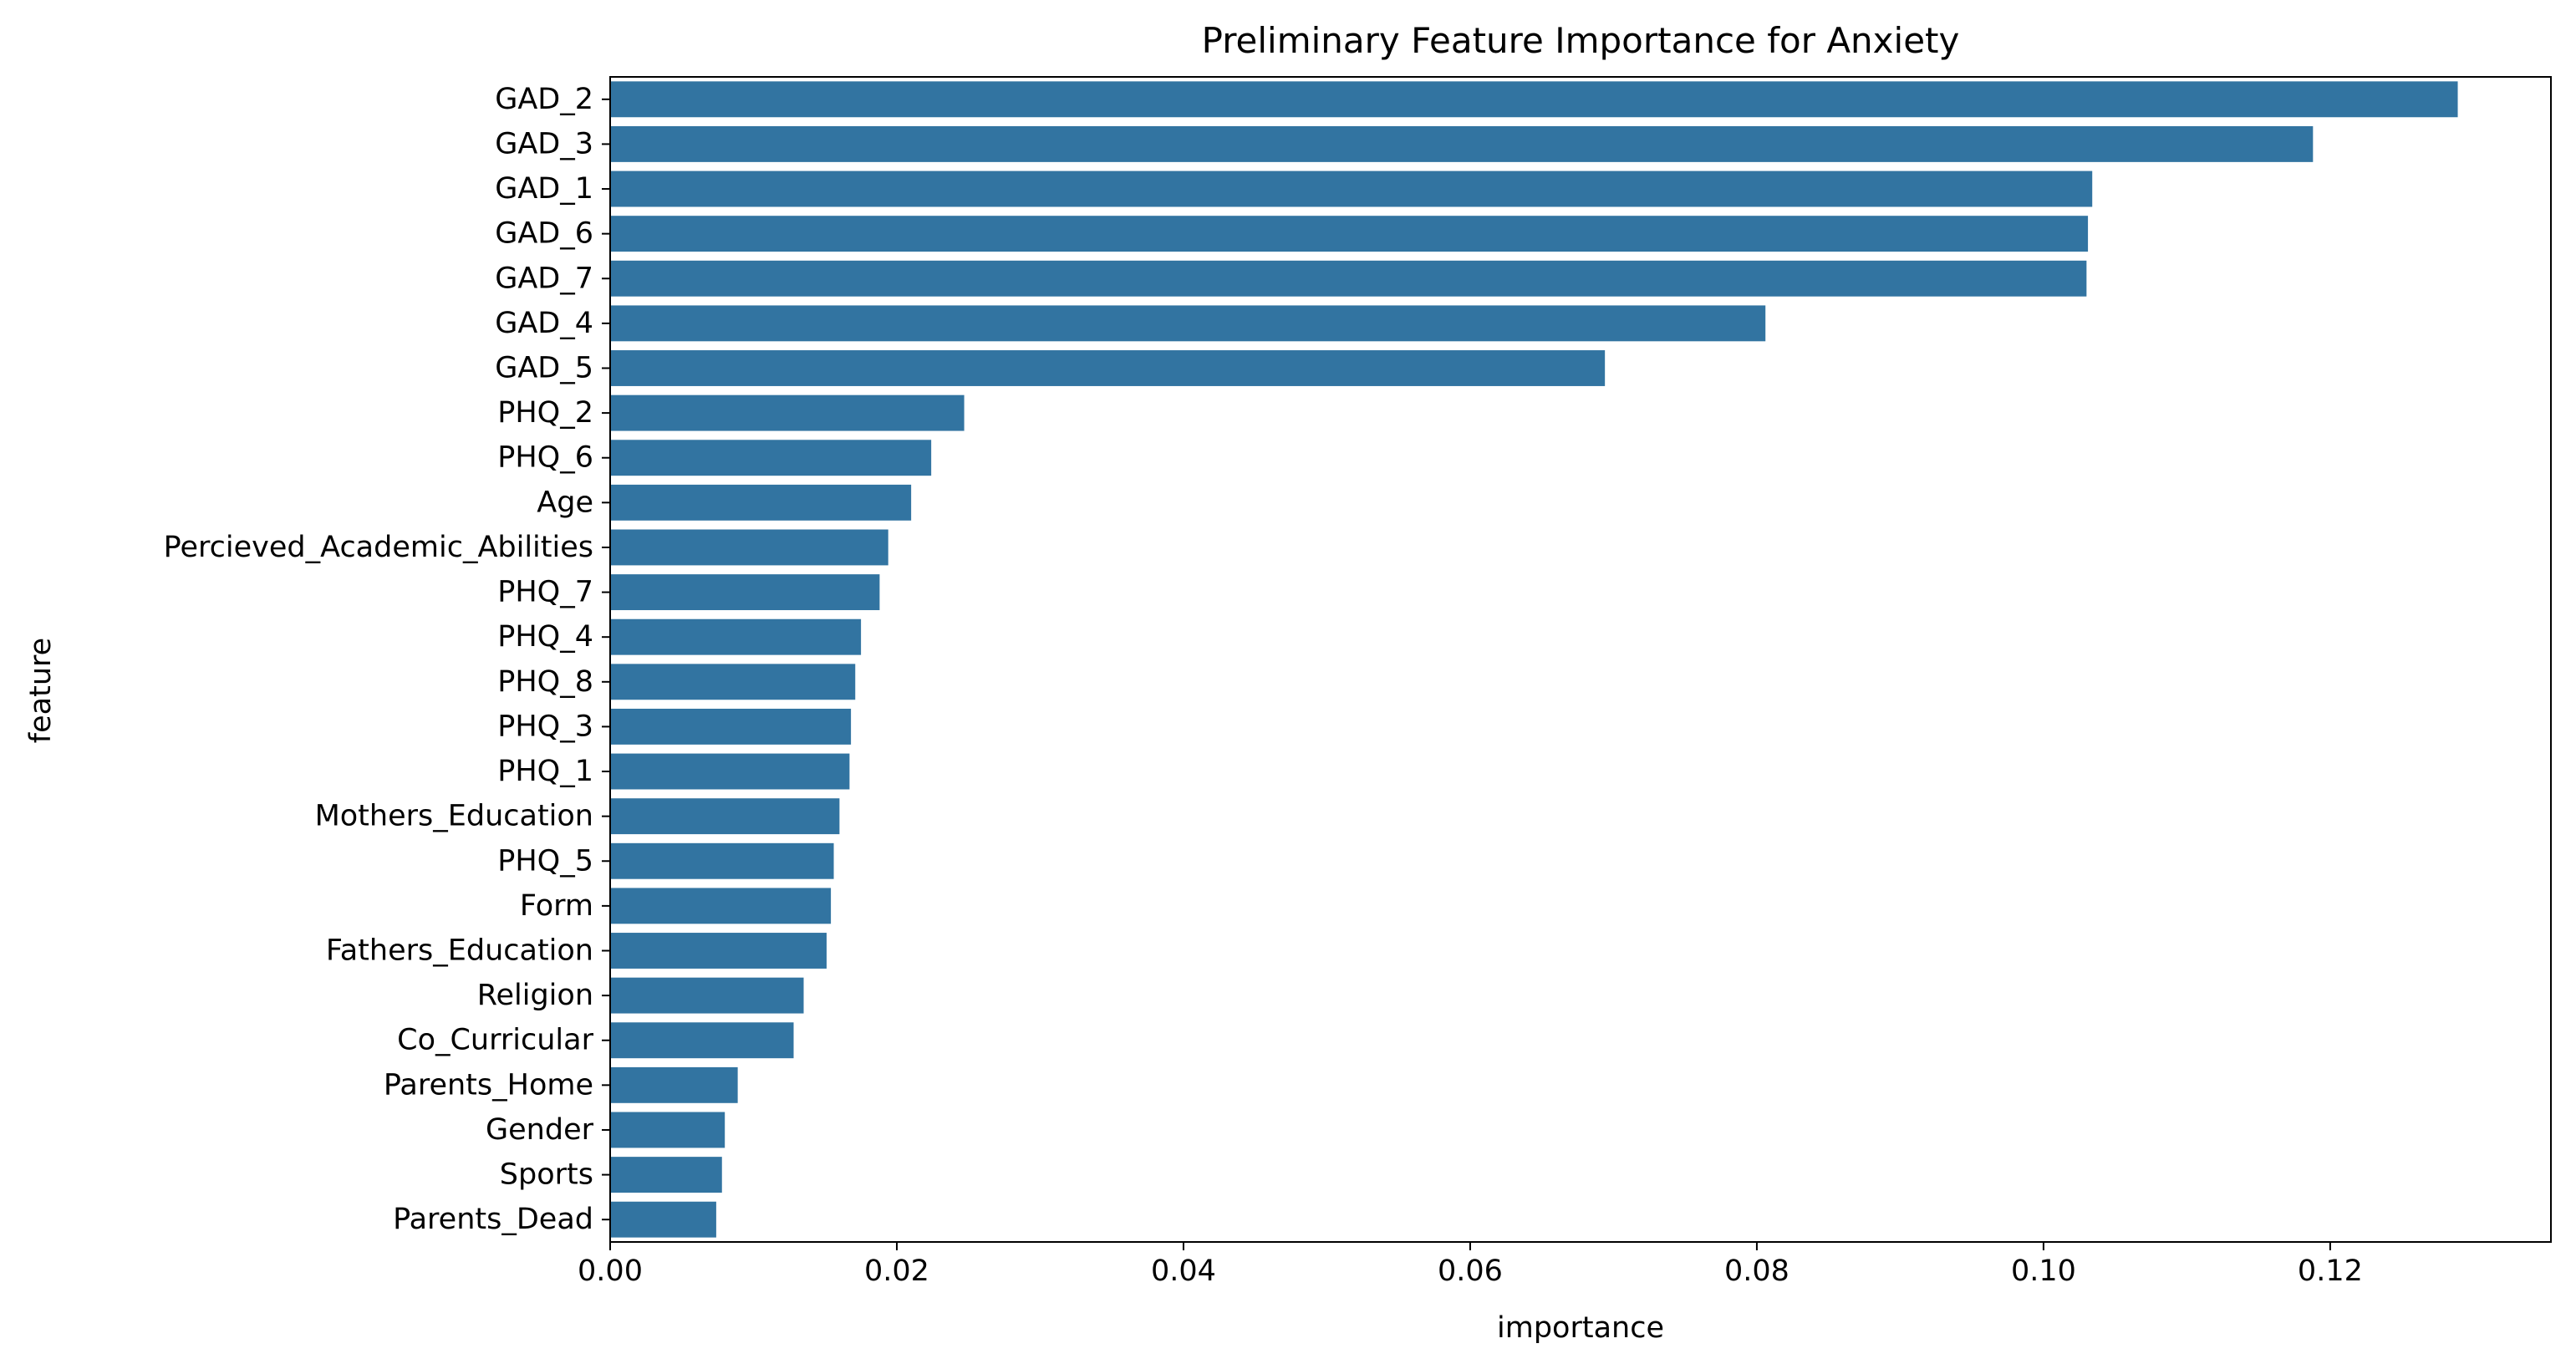  I want to click on y-tick-label: Age, so click(565, 502).